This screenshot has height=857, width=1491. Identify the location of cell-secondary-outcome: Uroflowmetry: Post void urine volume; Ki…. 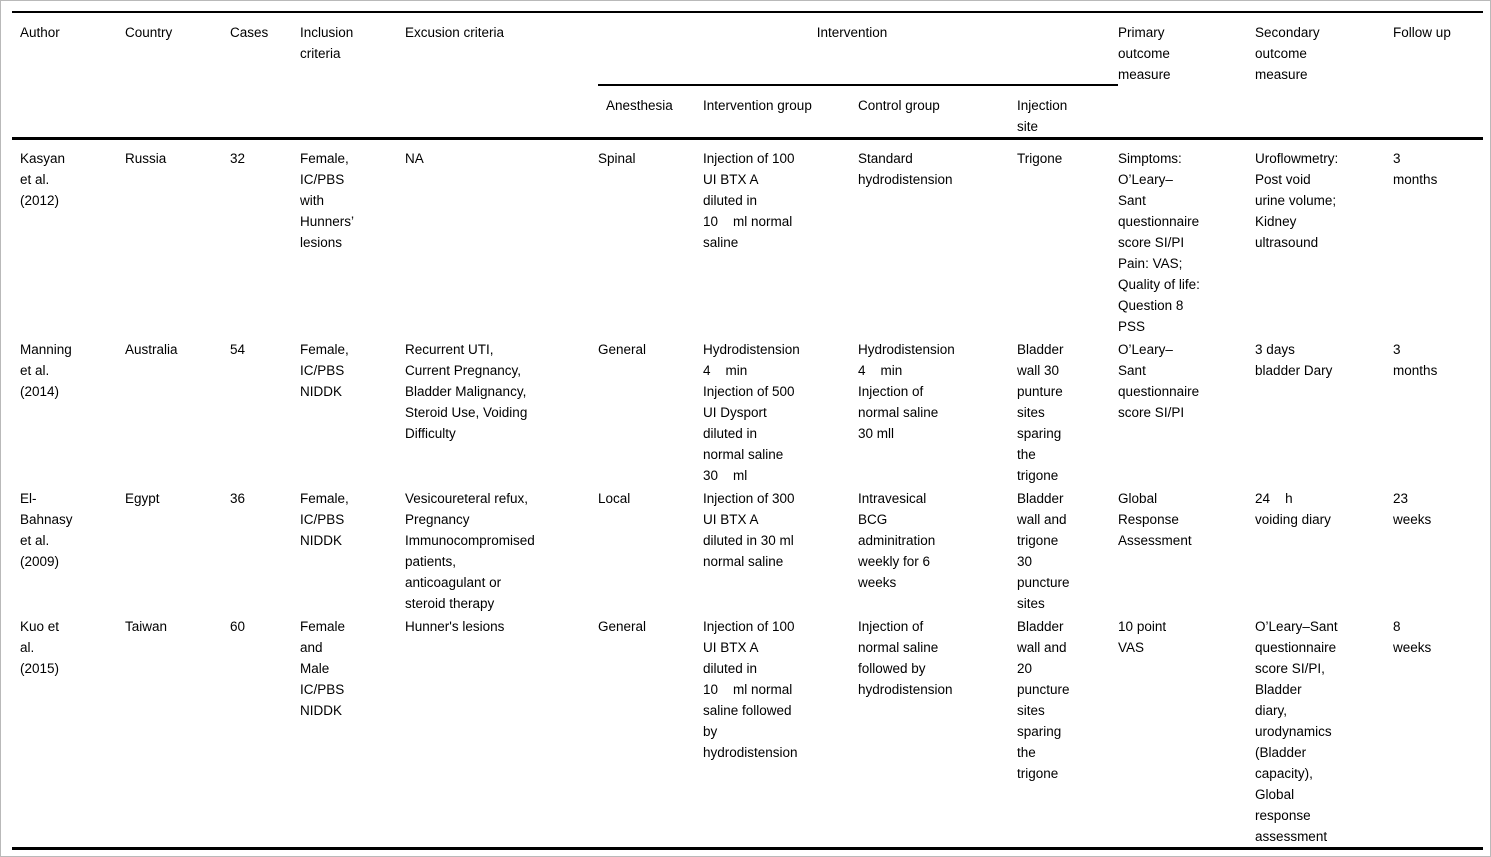
(1297, 200).